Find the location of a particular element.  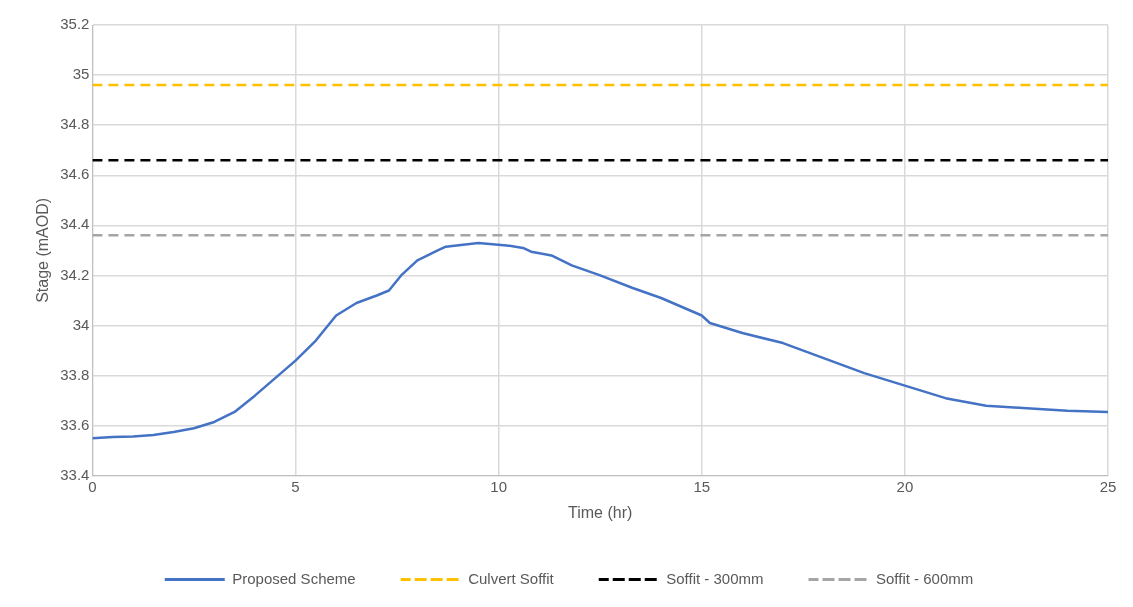

y-axis-title: Stage (mAOD) is located at coordinates (43, 250).